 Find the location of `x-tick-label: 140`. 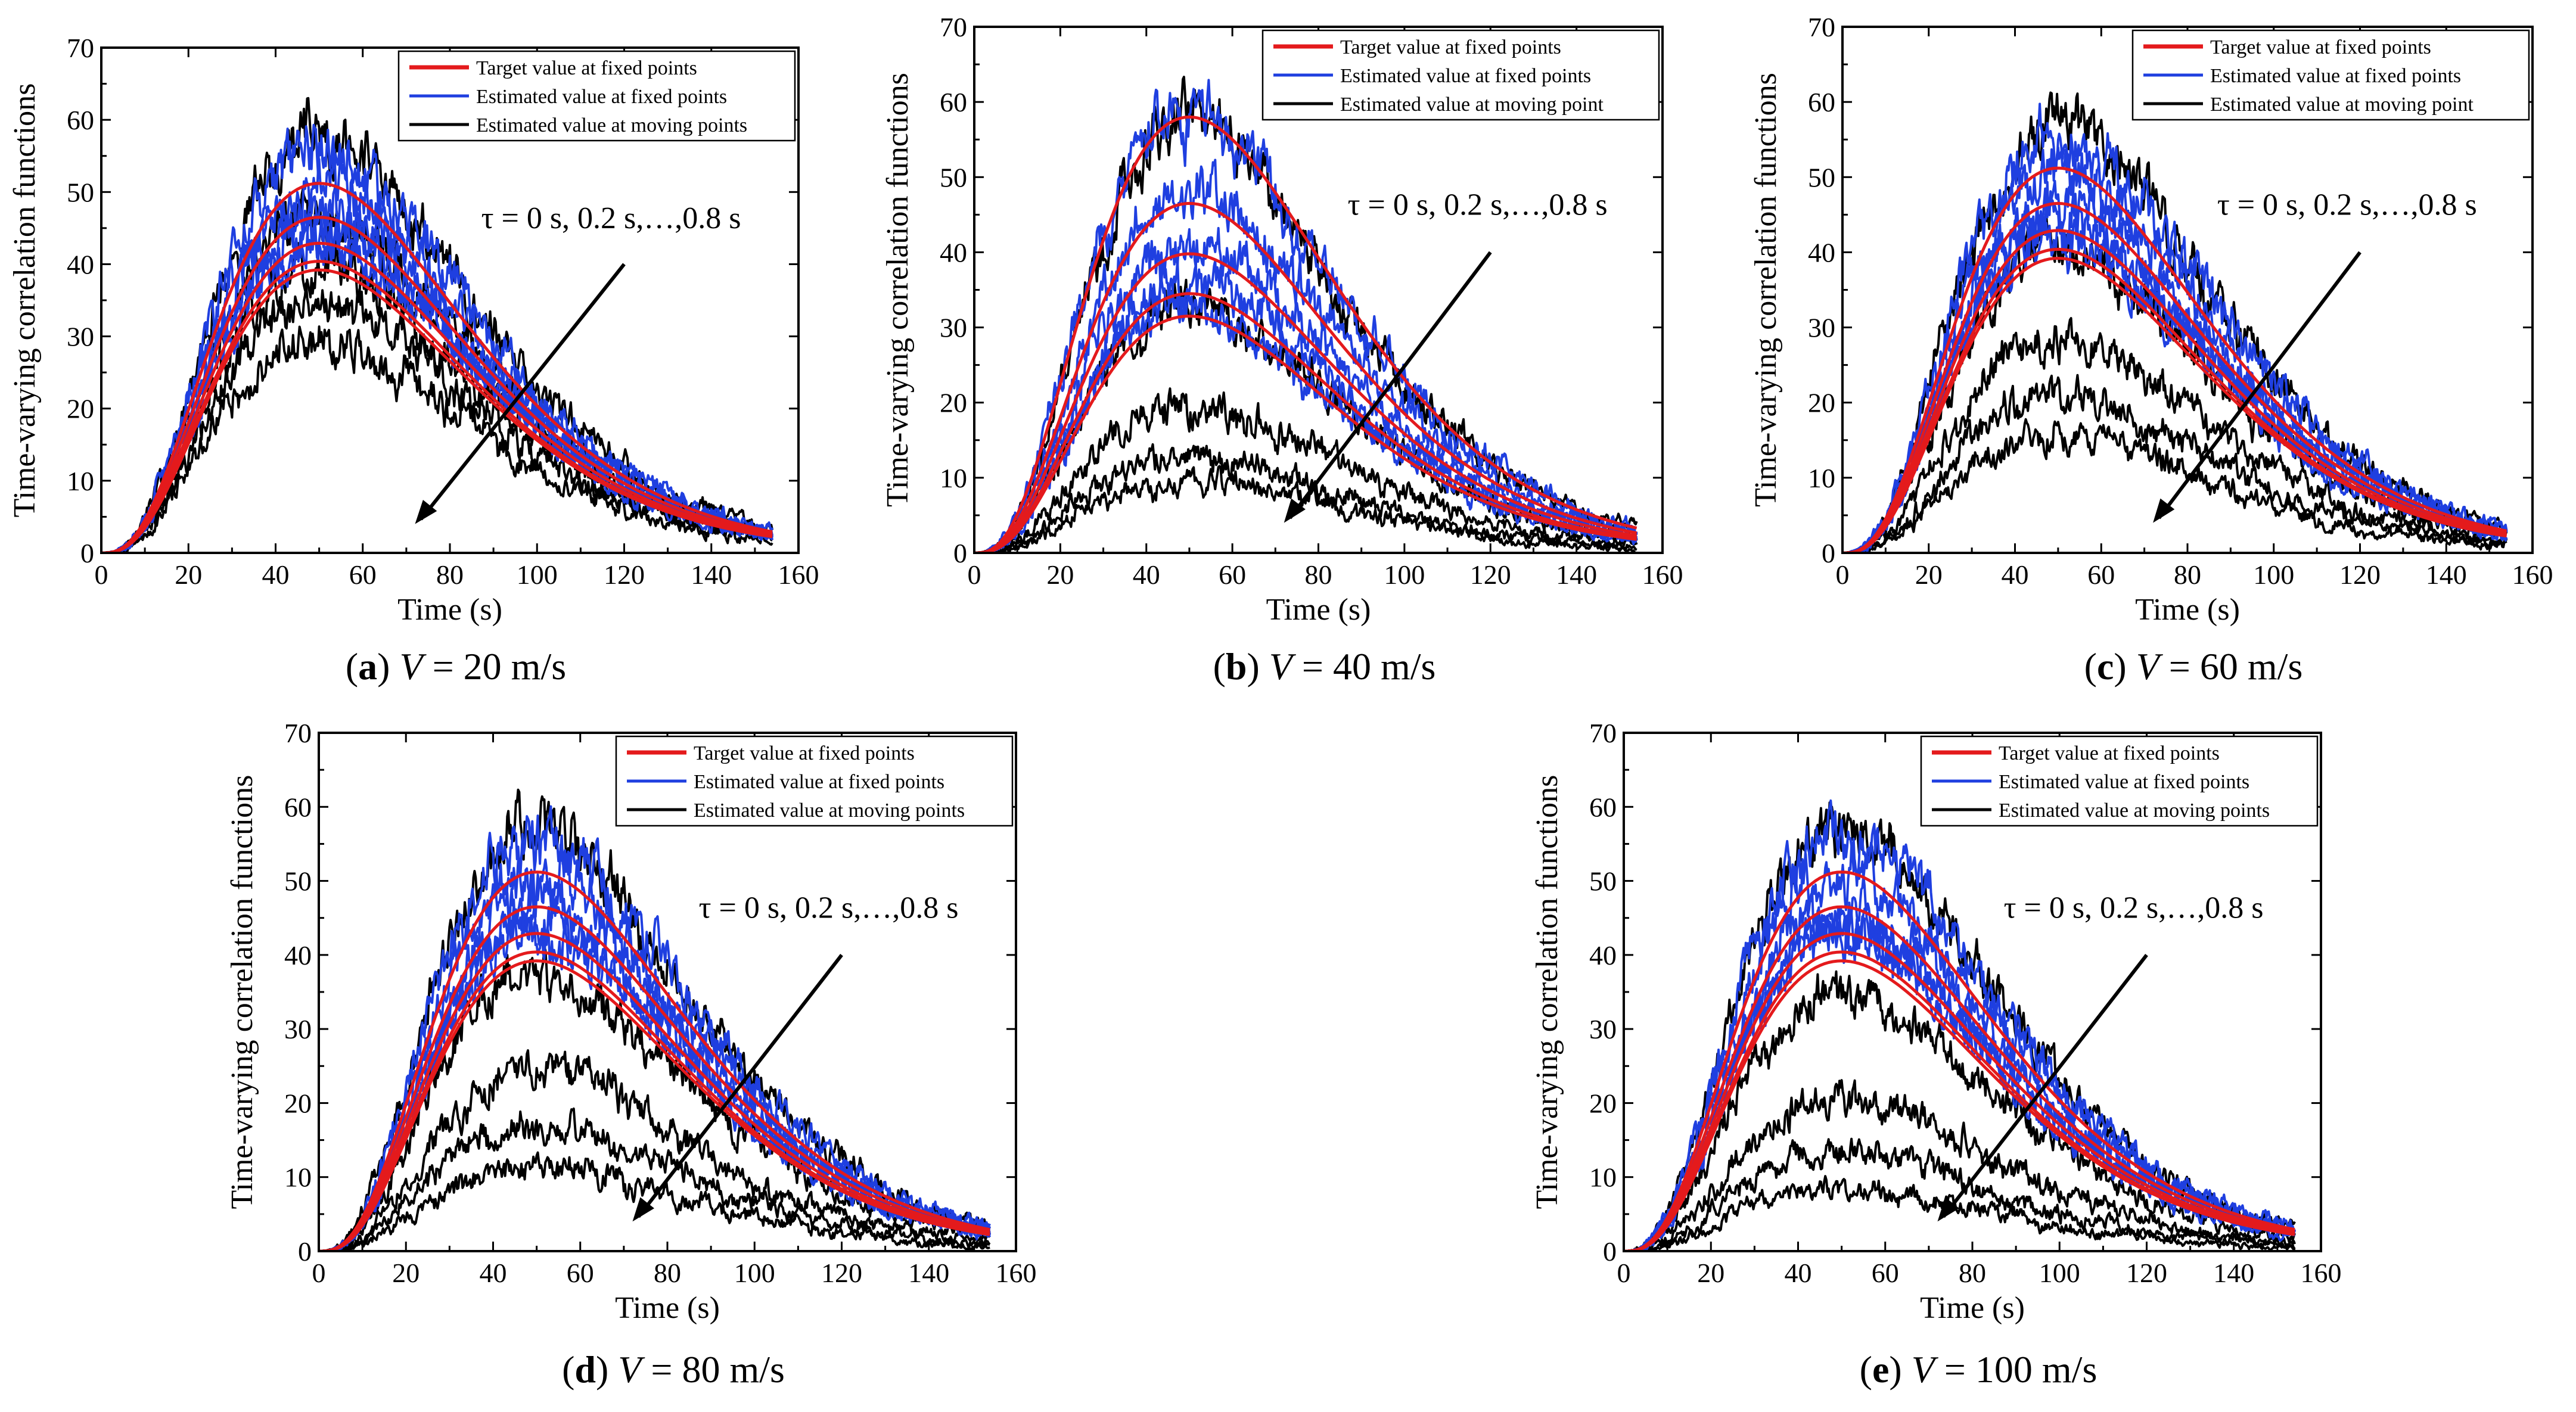

x-tick-label: 140 is located at coordinates (929, 1273).